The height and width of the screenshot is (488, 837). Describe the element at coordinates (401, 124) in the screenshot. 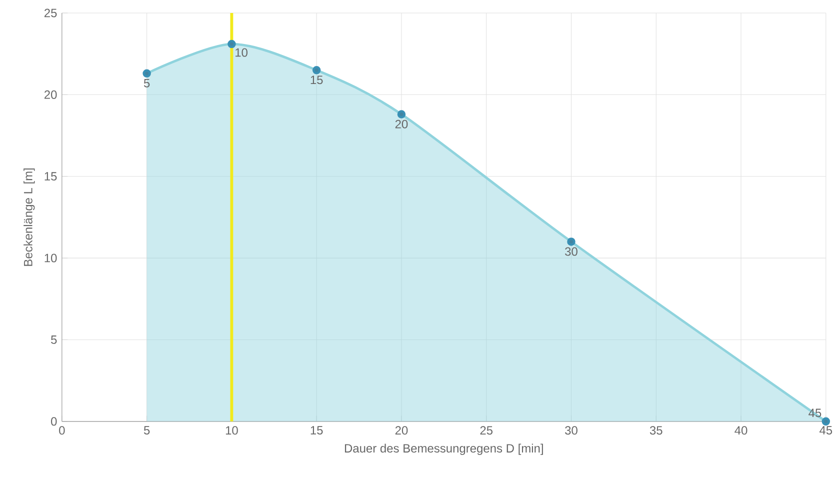

I see `annotation: 20` at that location.